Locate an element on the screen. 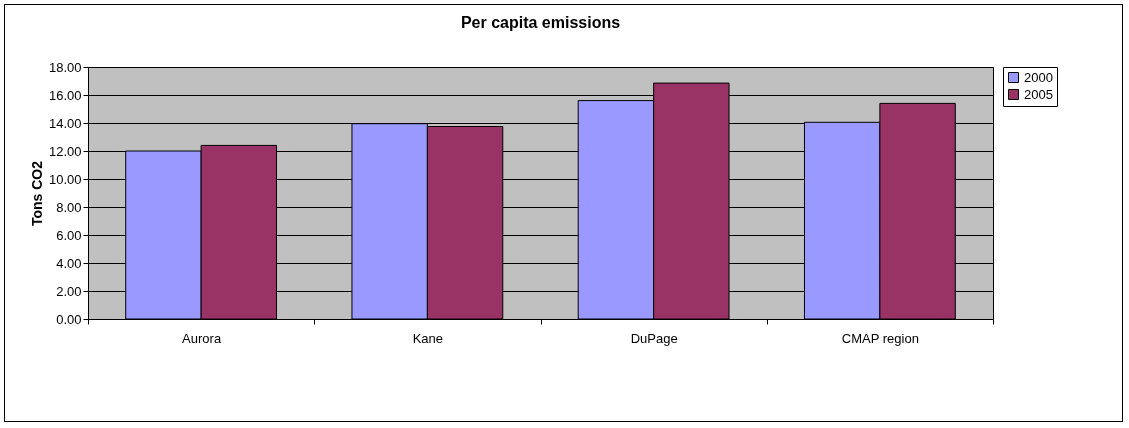 Image resolution: width=1129 pixels, height=428 pixels. x-tick-label: DuPage is located at coordinates (654, 338).